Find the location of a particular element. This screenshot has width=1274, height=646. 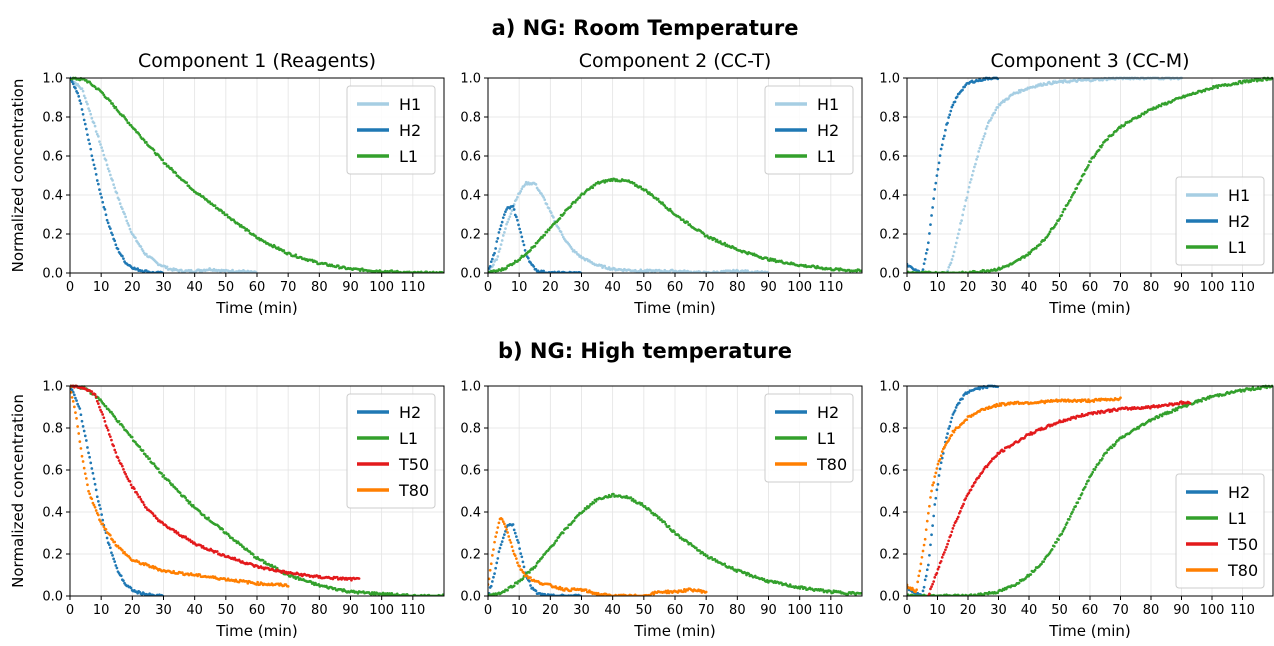

x-tick-label: 0 is located at coordinates (907, 287).